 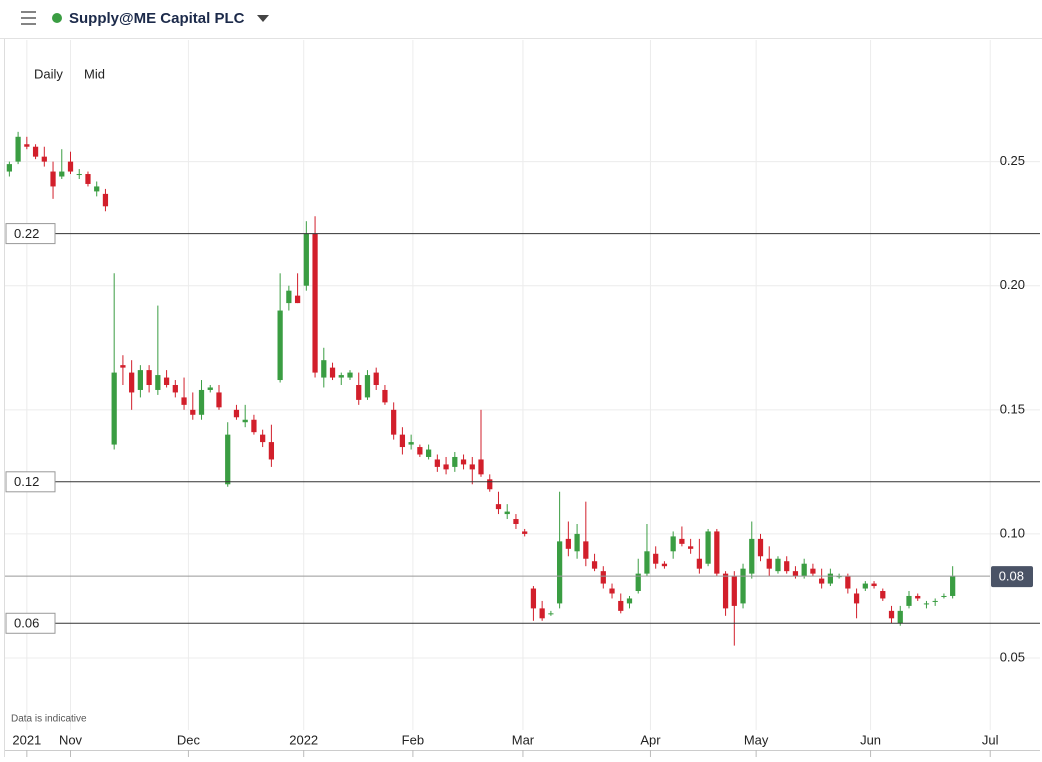 I want to click on interval-button: Daily, so click(x=48, y=73).